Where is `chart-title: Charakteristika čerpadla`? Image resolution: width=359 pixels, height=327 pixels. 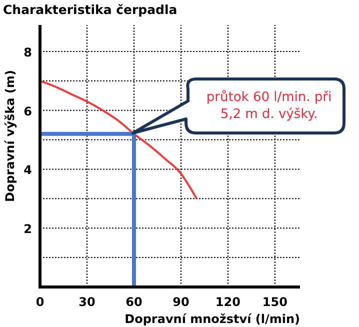
chart-title: Charakteristika čerpadla is located at coordinates (90, 9).